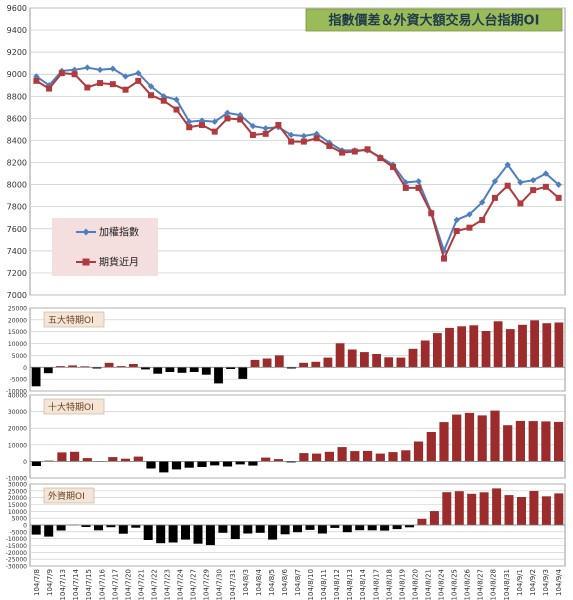 This screenshot has height=600, width=573. What do you see at coordinates (455, 584) in the screenshot?
I see `x-tick-label: 104/8/25` at bounding box center [455, 584].